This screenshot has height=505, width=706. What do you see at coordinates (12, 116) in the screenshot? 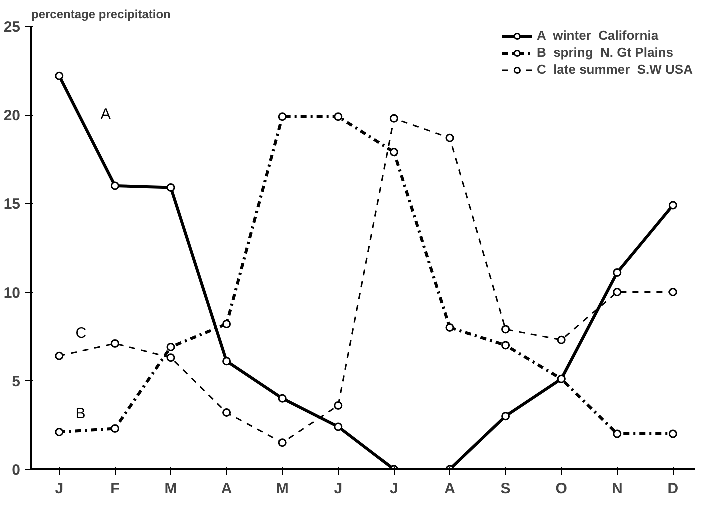
I see `y-tick-label: 20` at bounding box center [12, 116].